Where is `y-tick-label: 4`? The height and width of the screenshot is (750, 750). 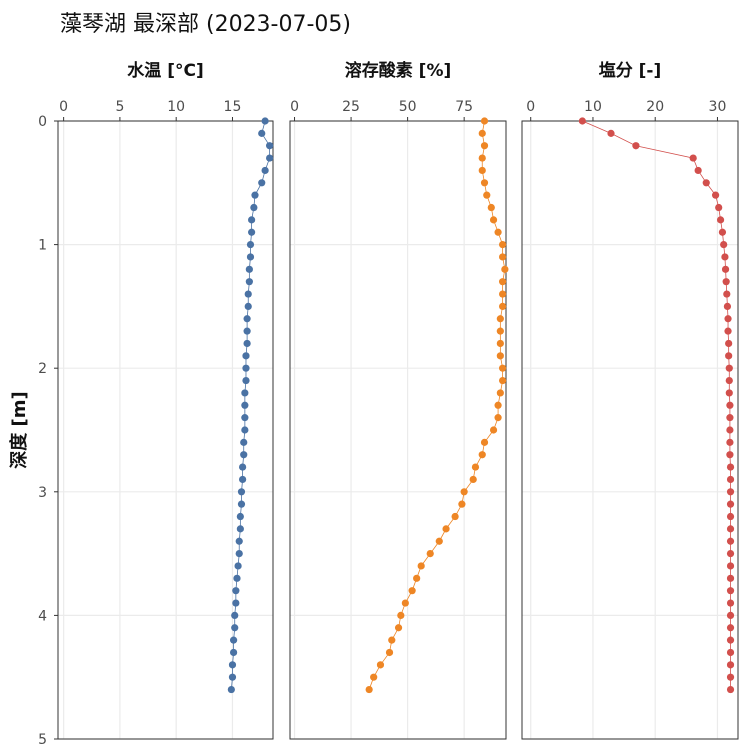 y-tick-label: 4 is located at coordinates (42, 616).